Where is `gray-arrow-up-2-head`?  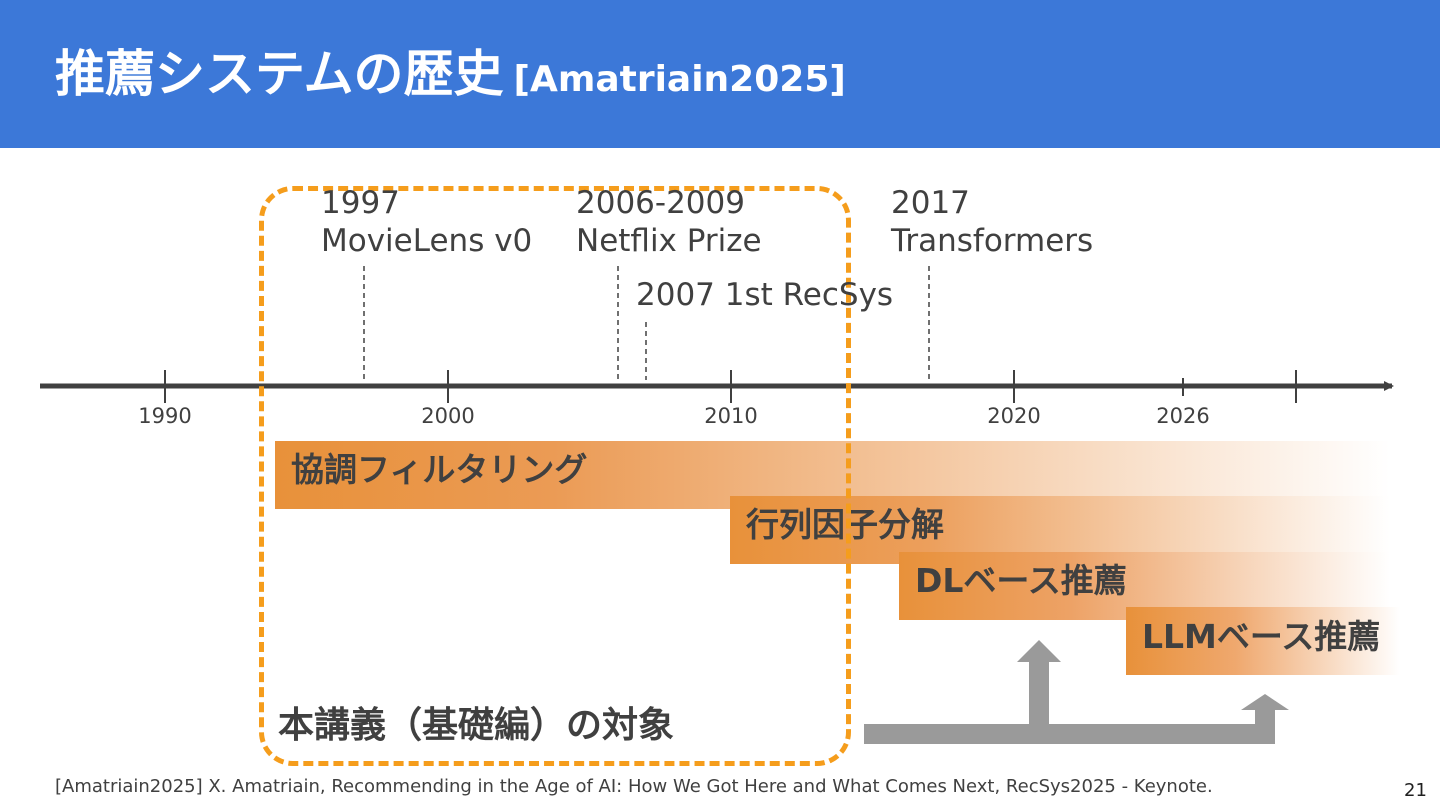
gray-arrow-up-2-head is located at coordinates (1265, 702).